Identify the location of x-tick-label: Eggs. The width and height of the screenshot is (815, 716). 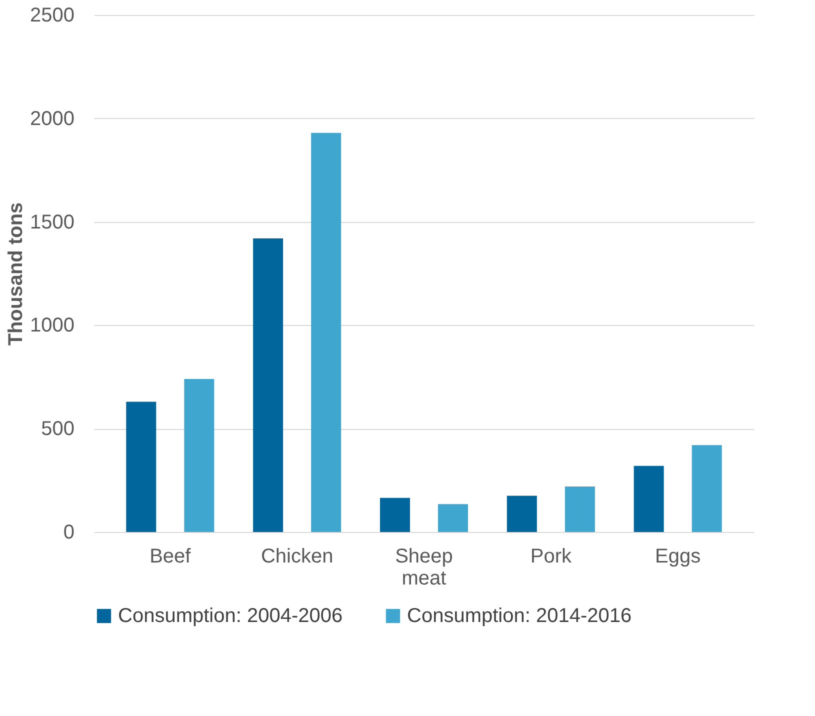
(678, 557).